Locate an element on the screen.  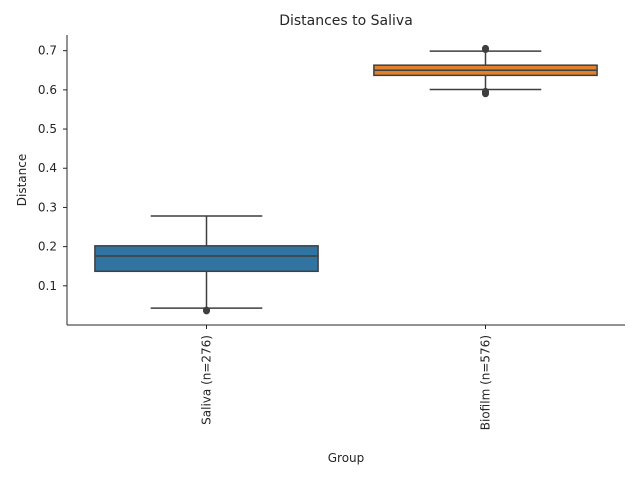
y-tick-label: 0.5 is located at coordinates (47, 129).